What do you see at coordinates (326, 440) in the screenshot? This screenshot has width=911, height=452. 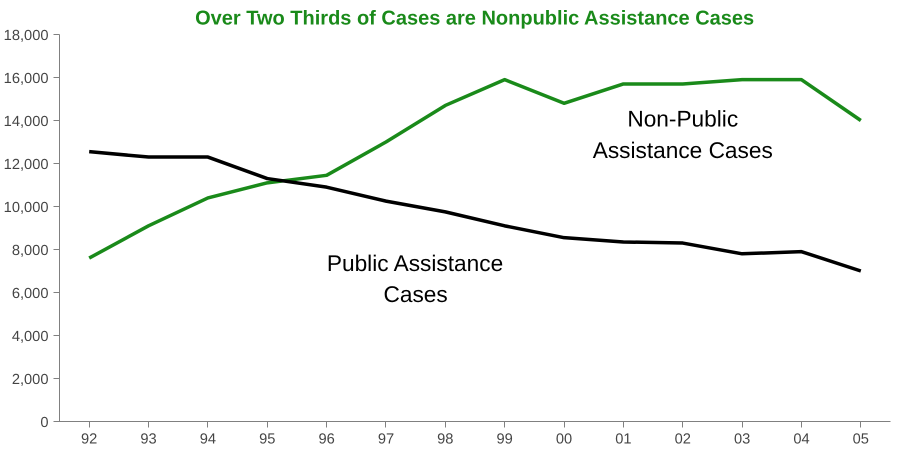 I see `x-tick-label: 96` at bounding box center [326, 440].